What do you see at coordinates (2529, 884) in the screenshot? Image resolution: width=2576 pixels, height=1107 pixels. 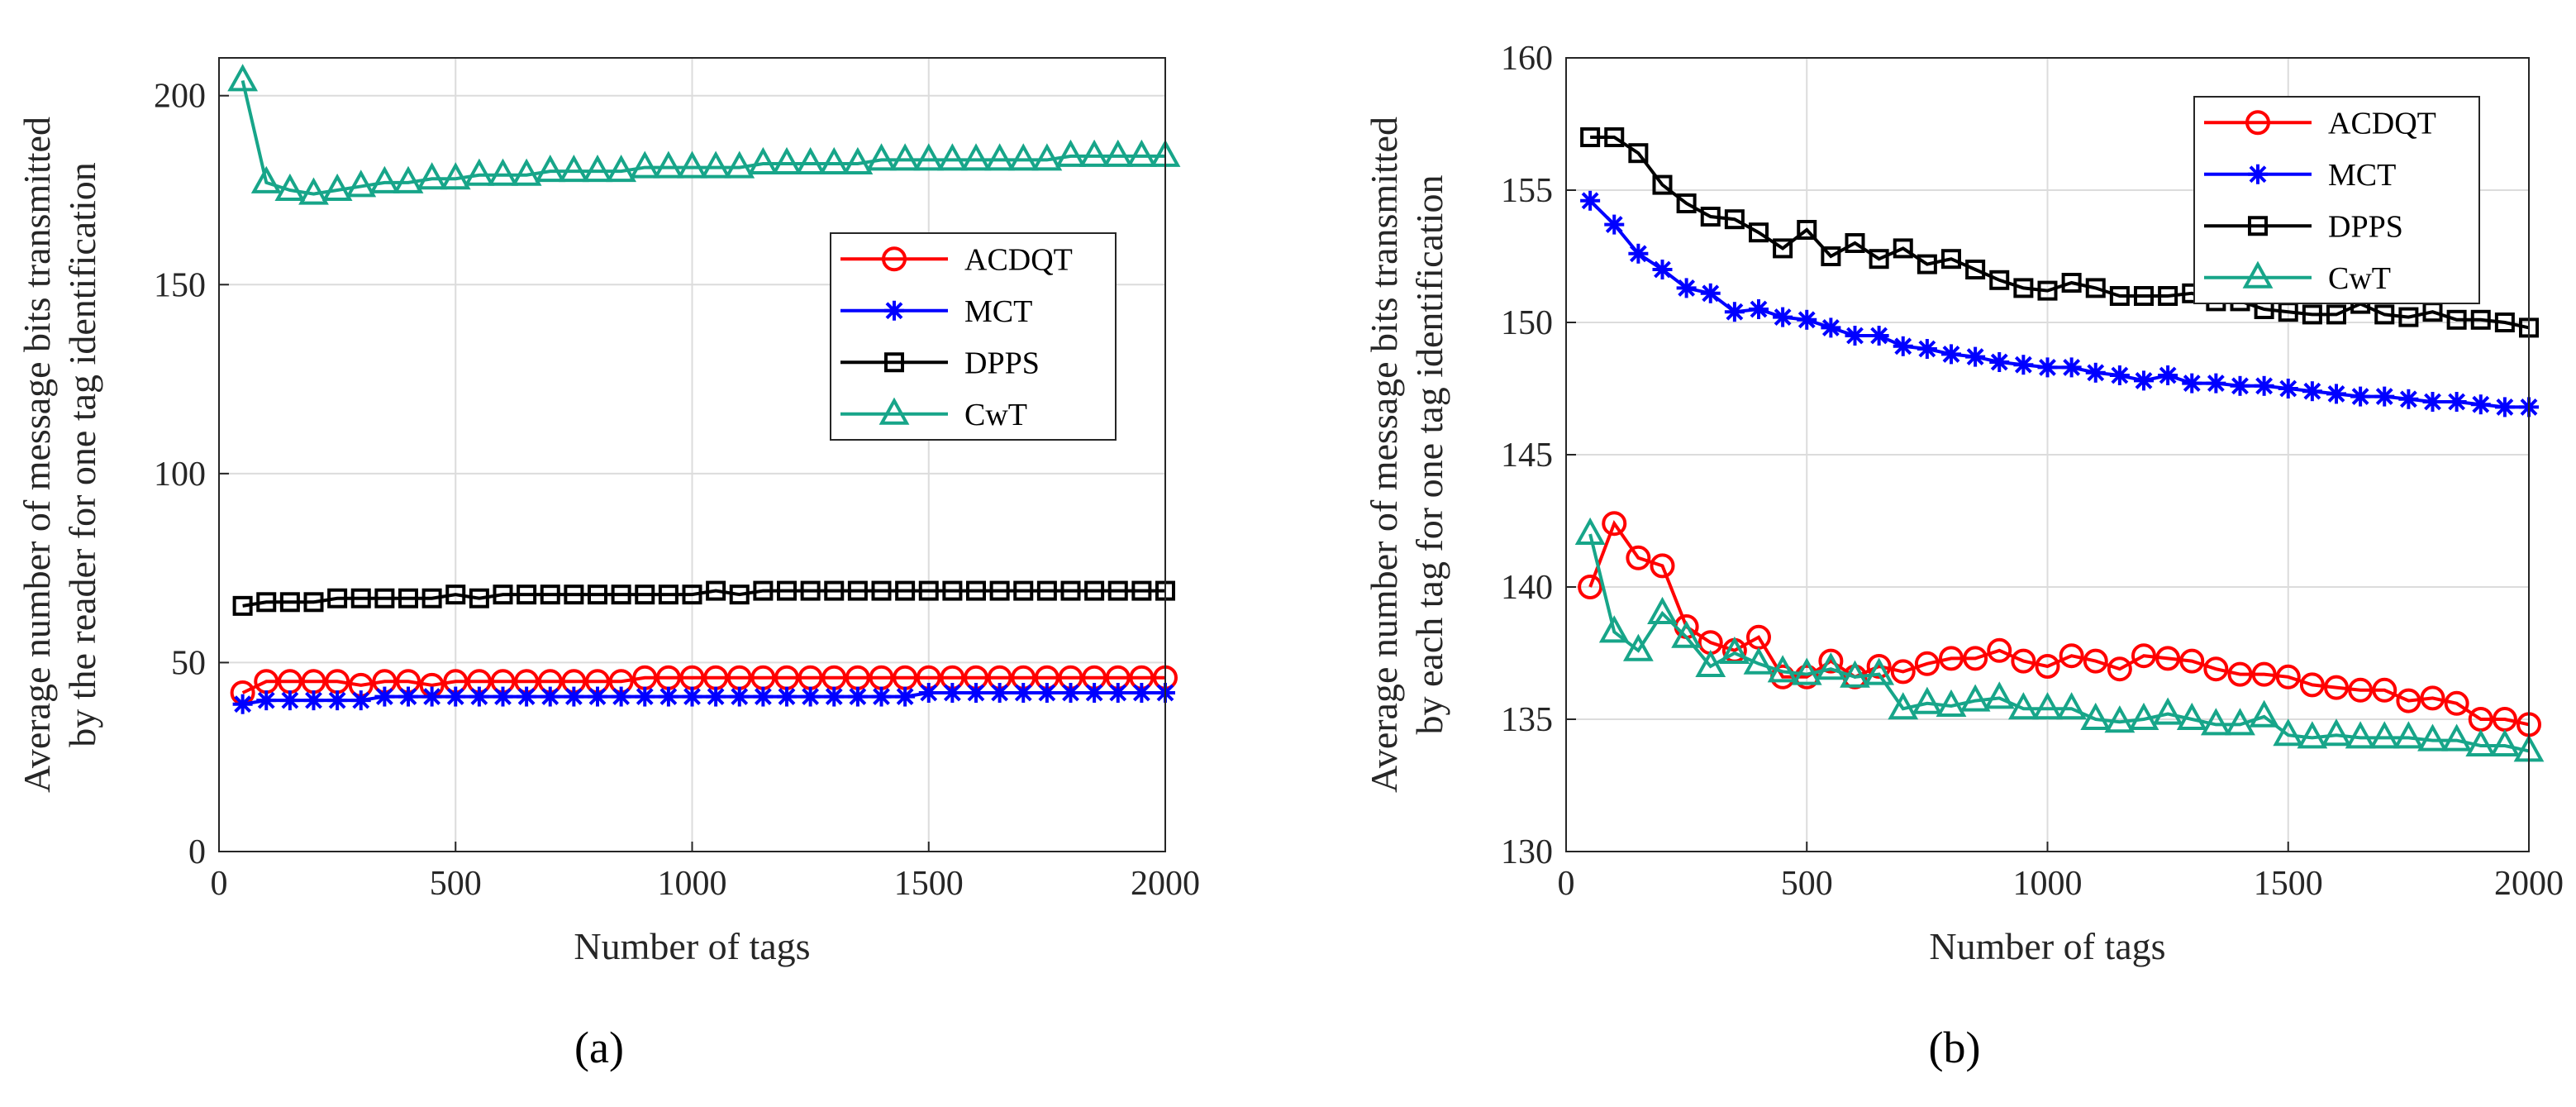 I see `x-tick-label: 2000` at bounding box center [2529, 884].